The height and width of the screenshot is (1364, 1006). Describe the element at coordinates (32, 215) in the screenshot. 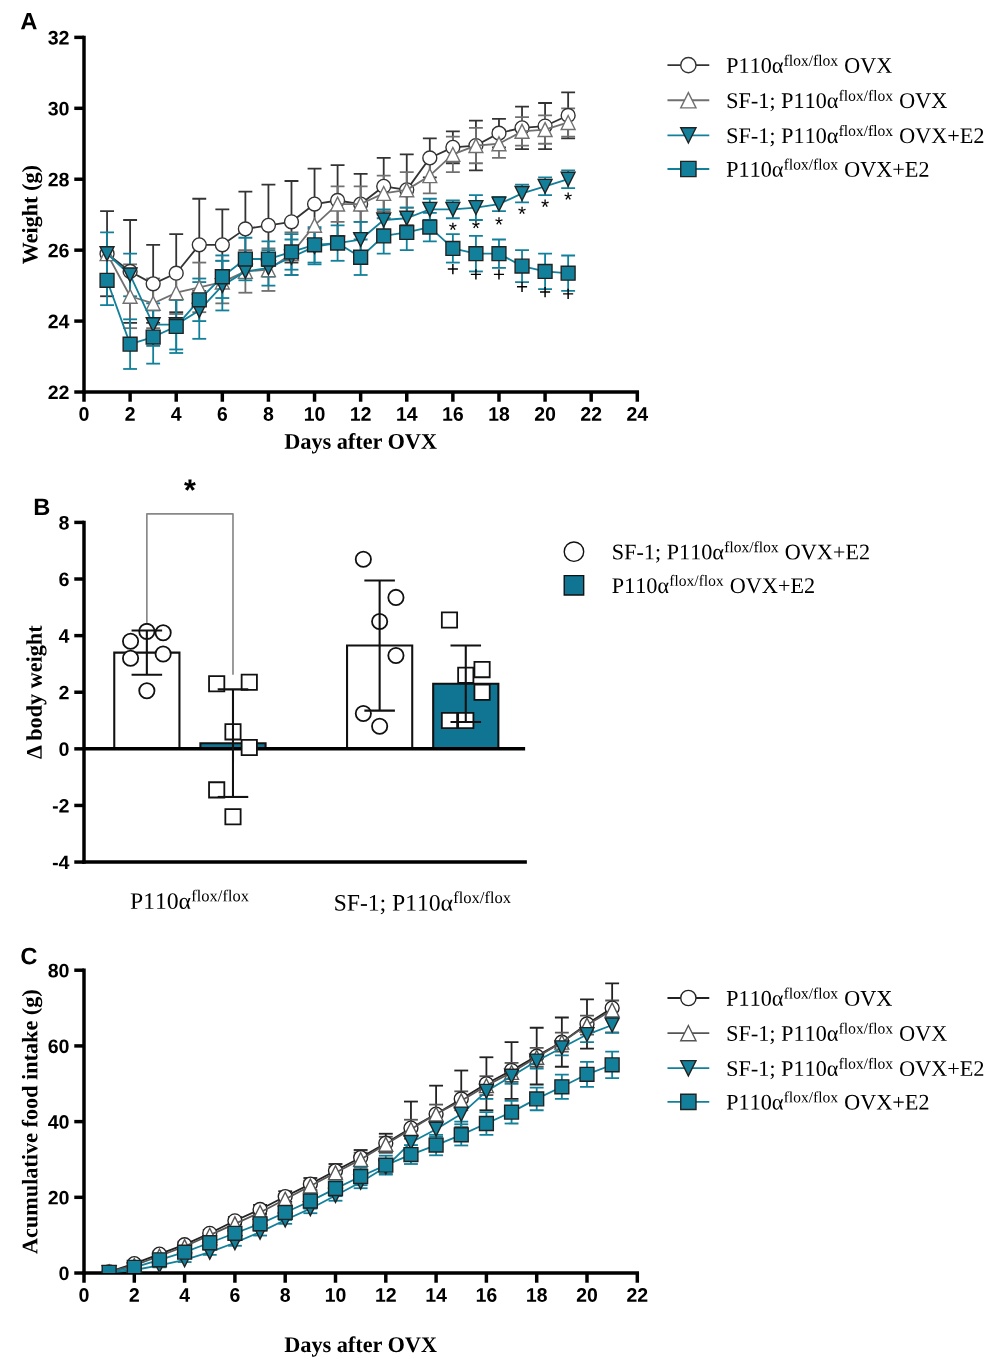

I see `y-axis-title: Weight (g)` at that location.